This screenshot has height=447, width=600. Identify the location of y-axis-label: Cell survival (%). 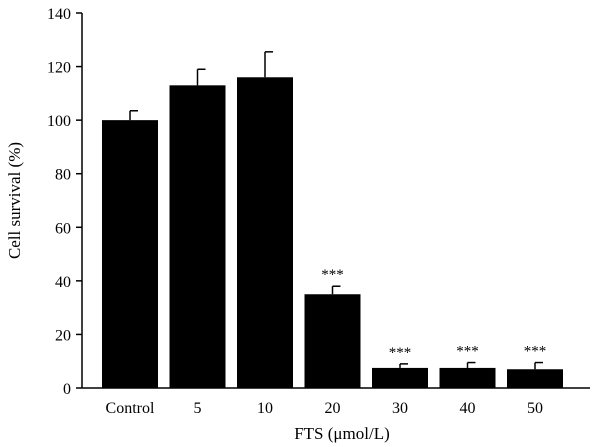
(14, 200).